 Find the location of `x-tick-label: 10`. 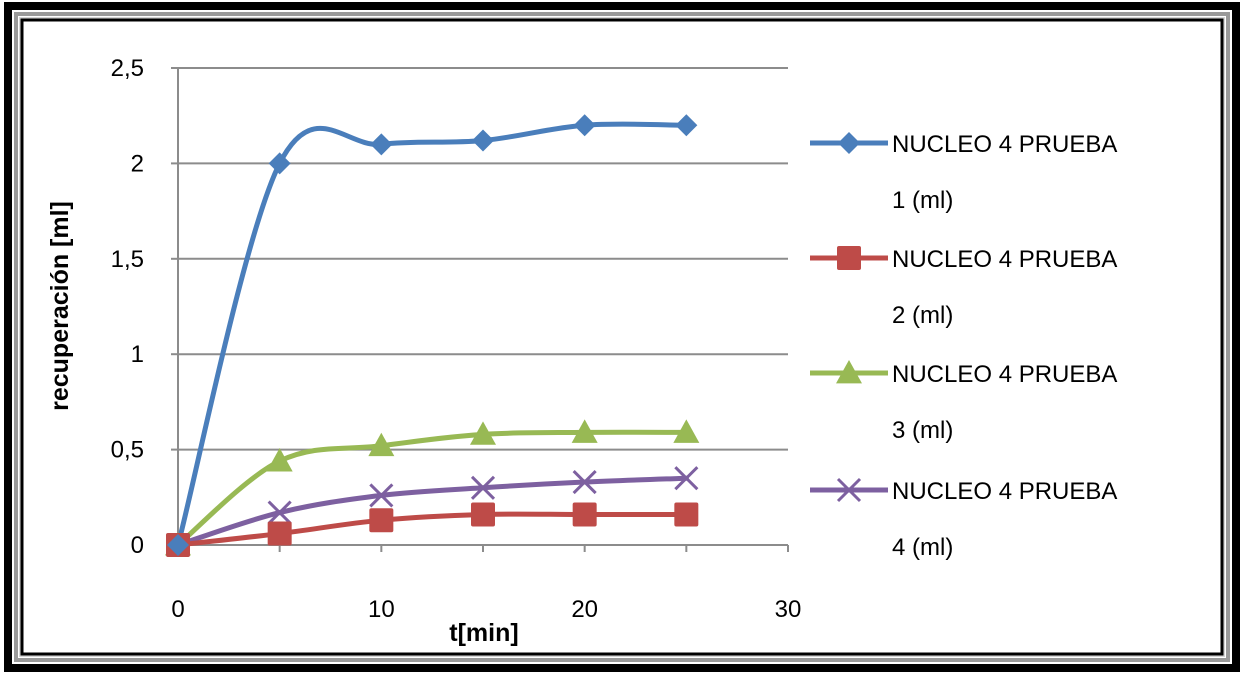

x-tick-label: 10 is located at coordinates (381, 609).